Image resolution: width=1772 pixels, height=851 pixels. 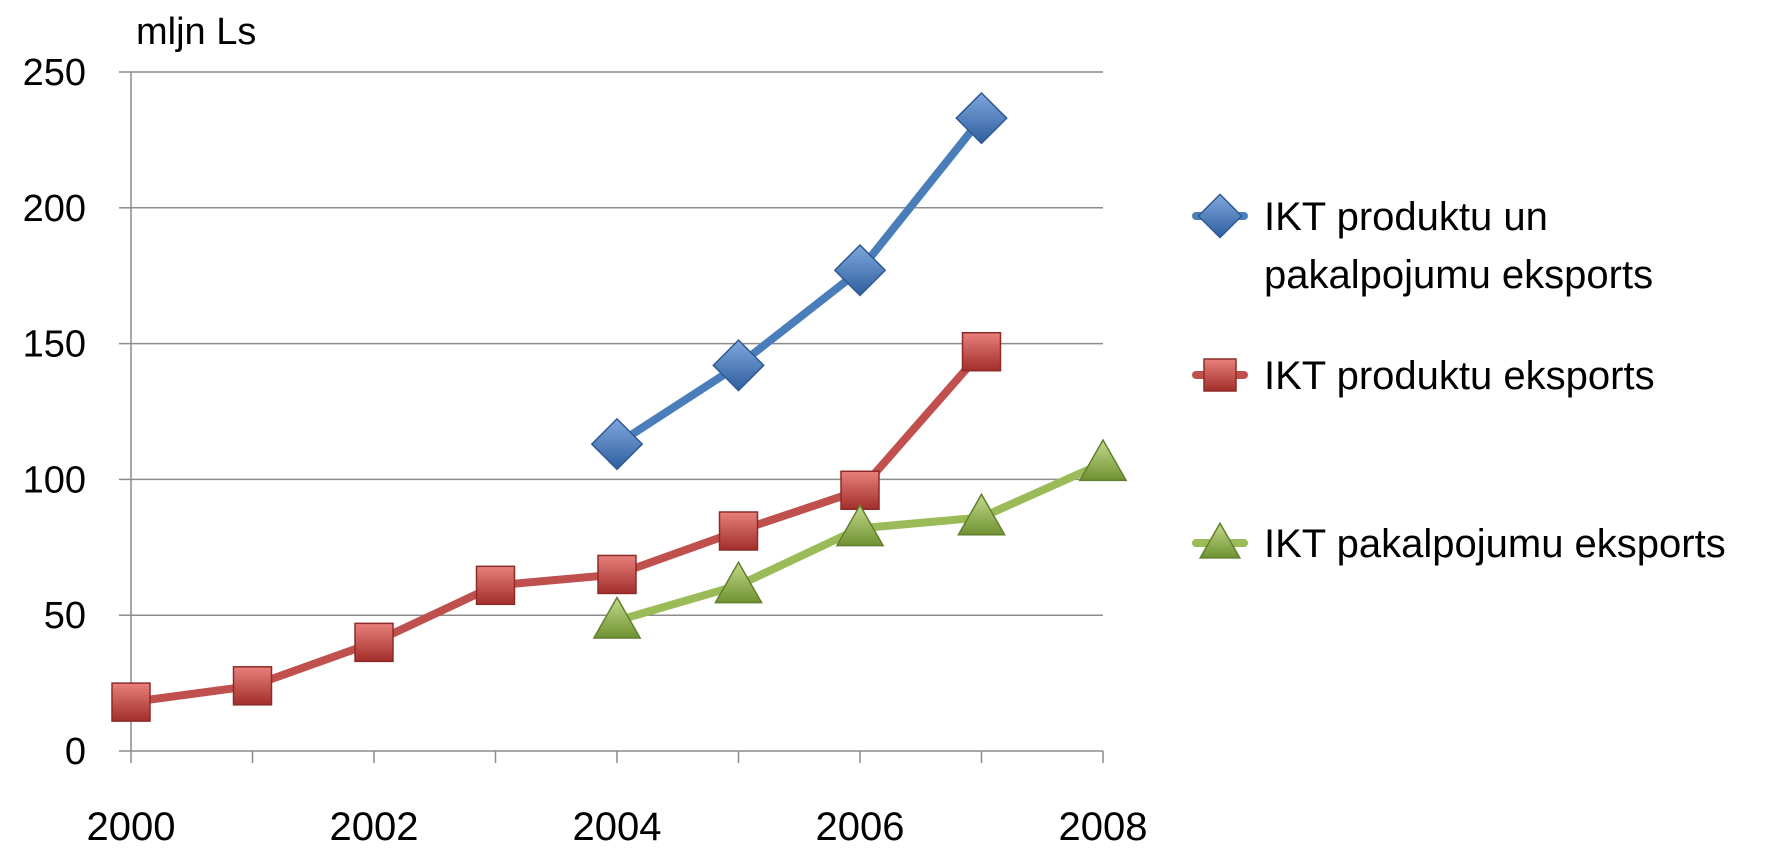 I want to click on y-tick-label-0: 0, so click(x=75, y=752).